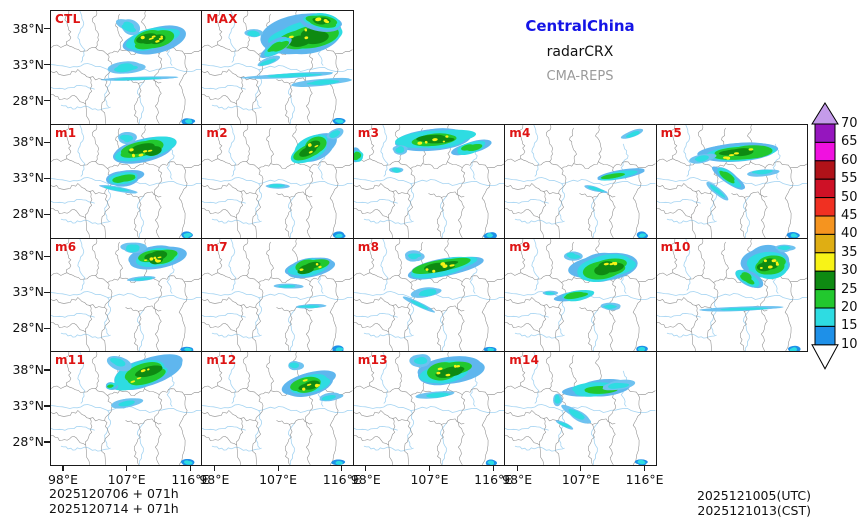  I want to click on panel-m13: m13, so click(429, 409).